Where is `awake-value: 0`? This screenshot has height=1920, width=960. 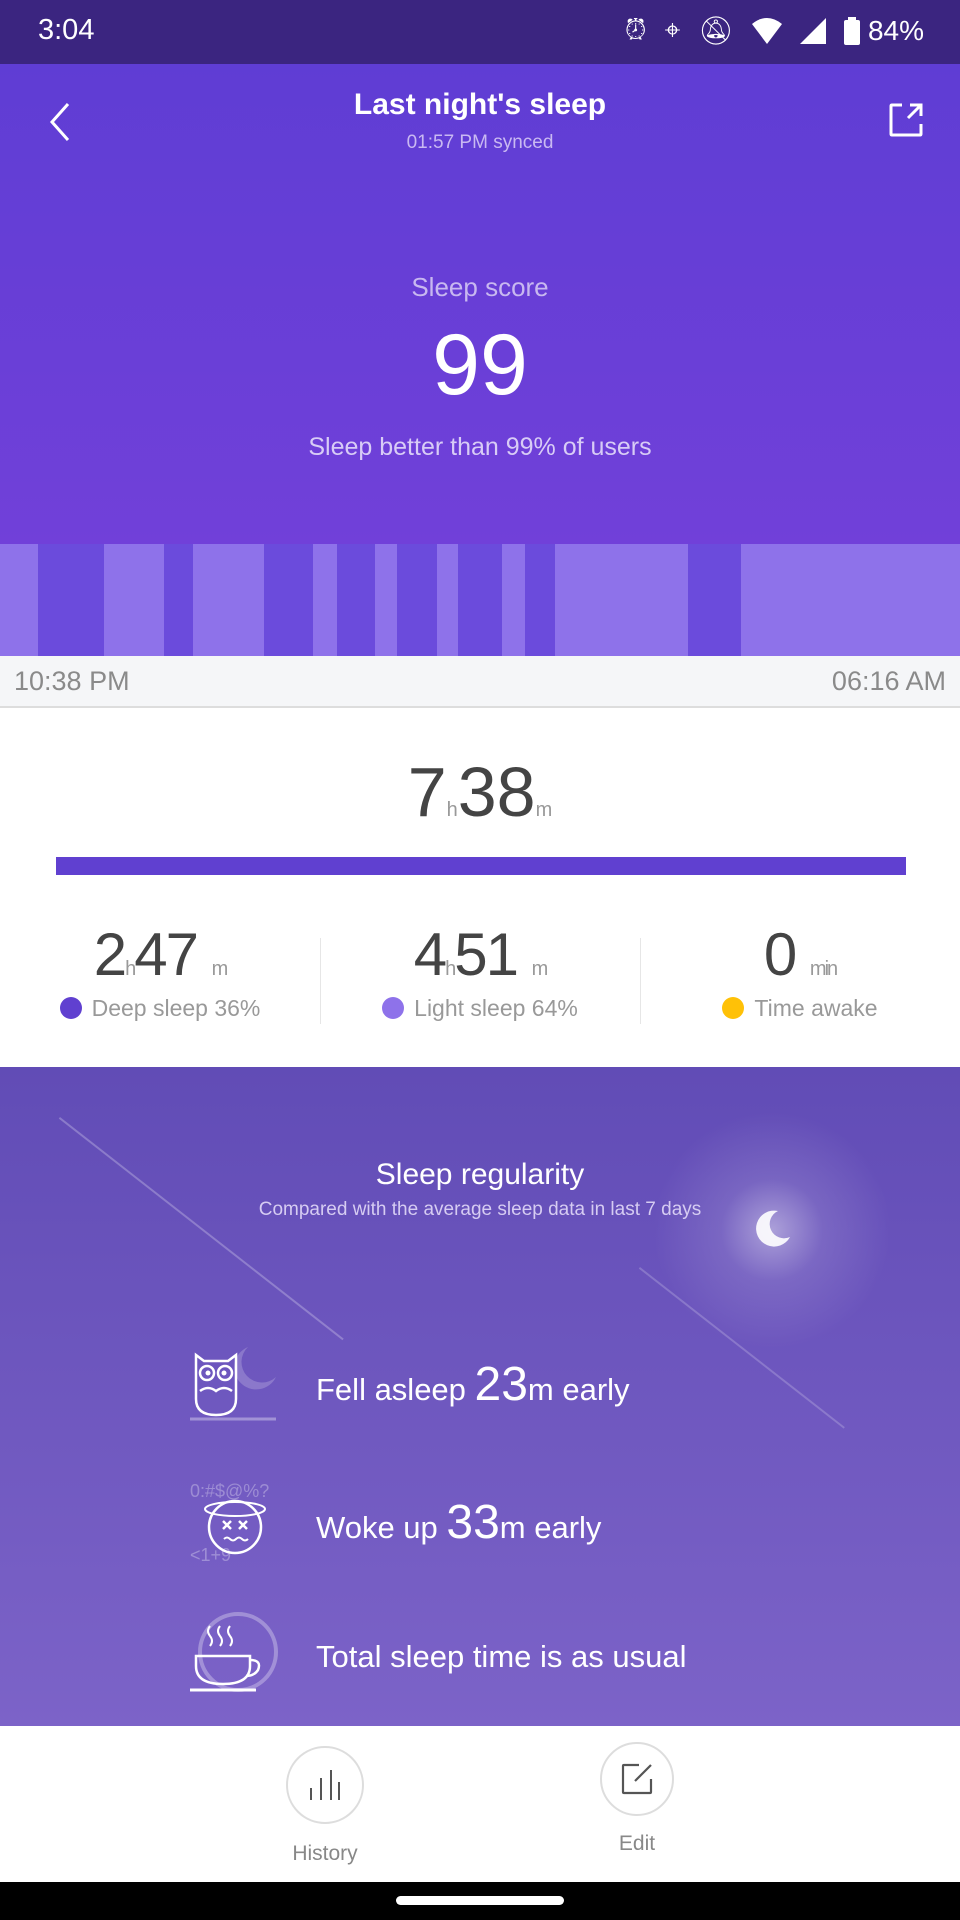 awake-value: 0 is located at coordinates (780, 954).